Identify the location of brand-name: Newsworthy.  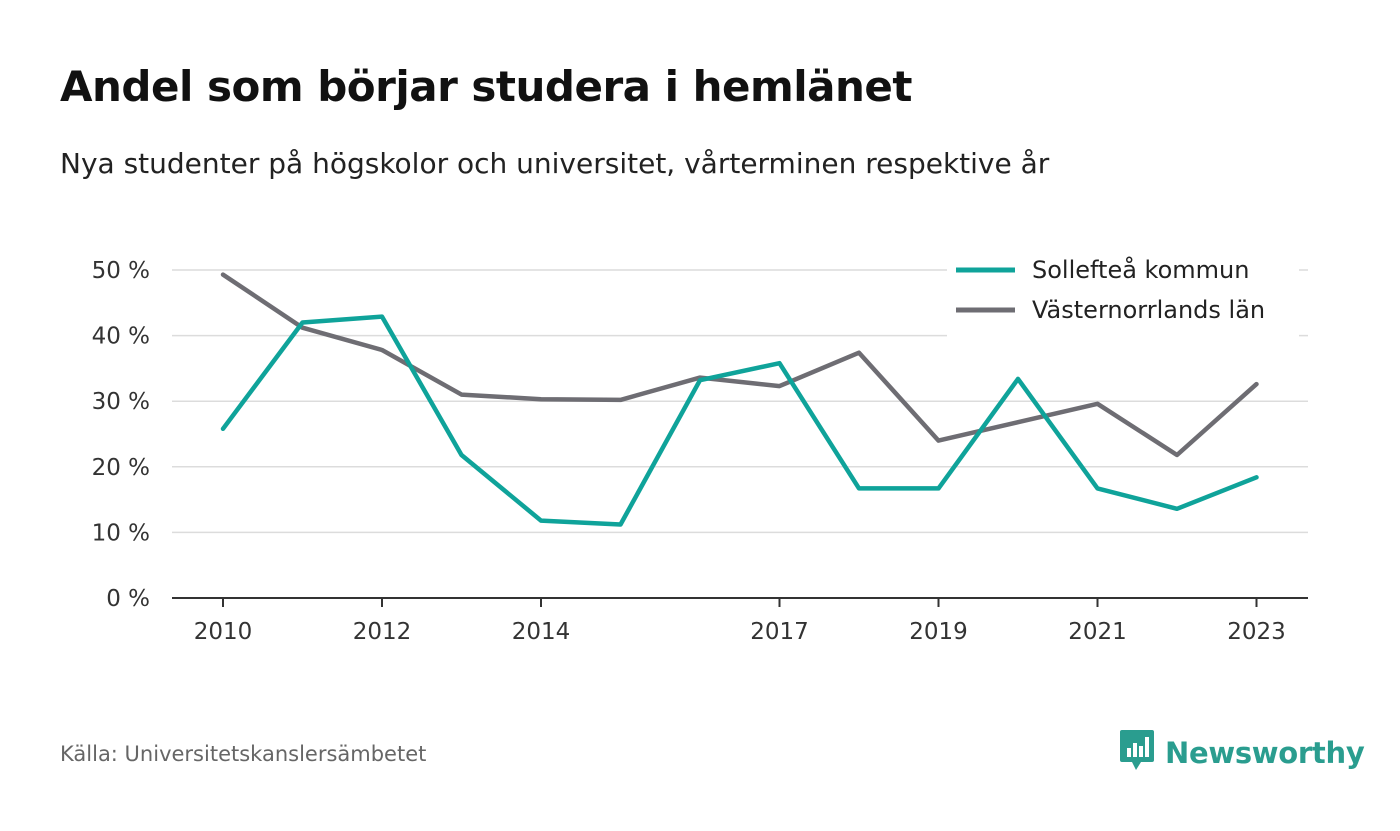
(1265, 752).